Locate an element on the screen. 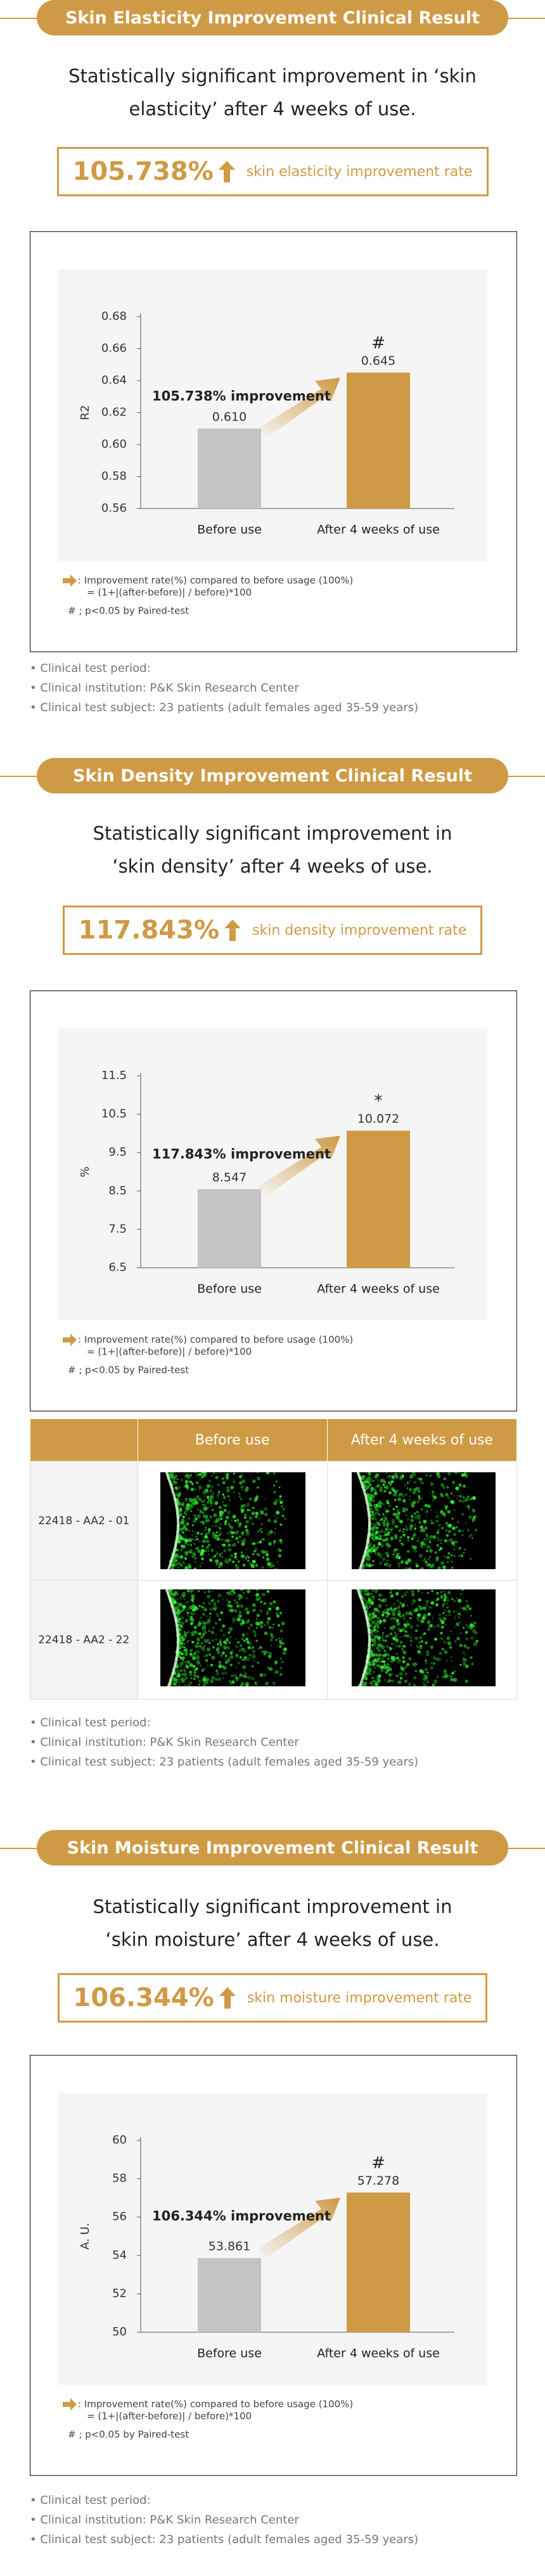 Image resolution: width=545 pixels, height=2576 pixels. value-label: 10.072 is located at coordinates (378, 1119).